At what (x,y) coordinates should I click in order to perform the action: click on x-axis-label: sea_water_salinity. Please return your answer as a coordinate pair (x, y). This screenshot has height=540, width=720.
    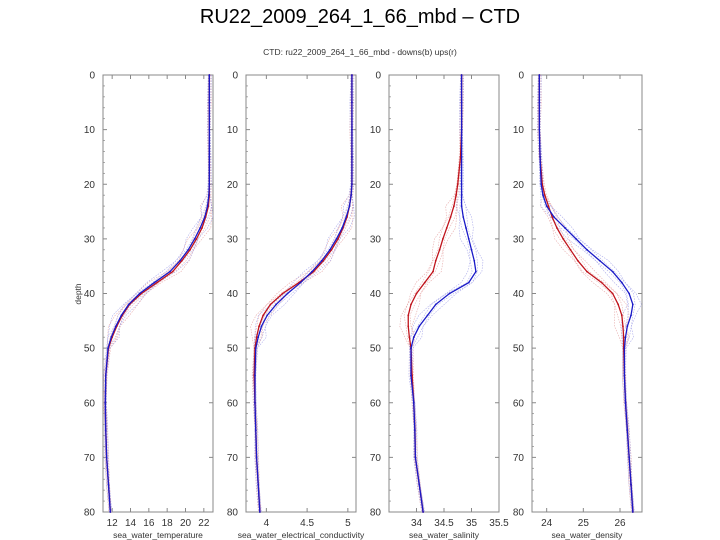
    Looking at the image, I should click on (444, 535).